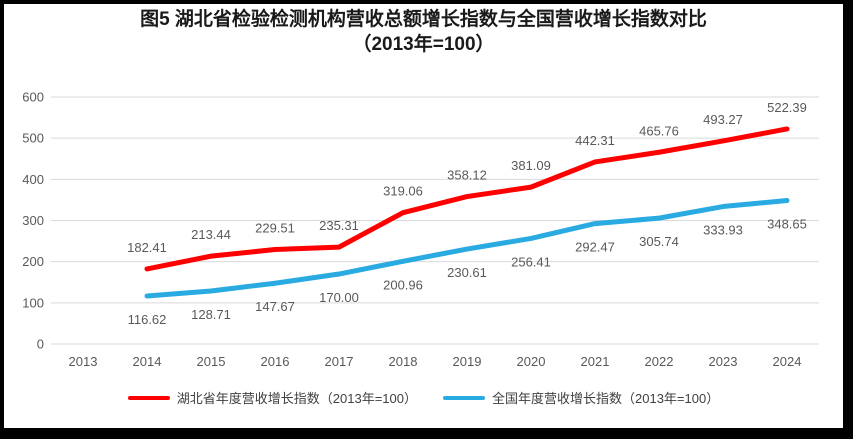  I want to click on x-axis-tick-label: 2021, so click(595, 361).